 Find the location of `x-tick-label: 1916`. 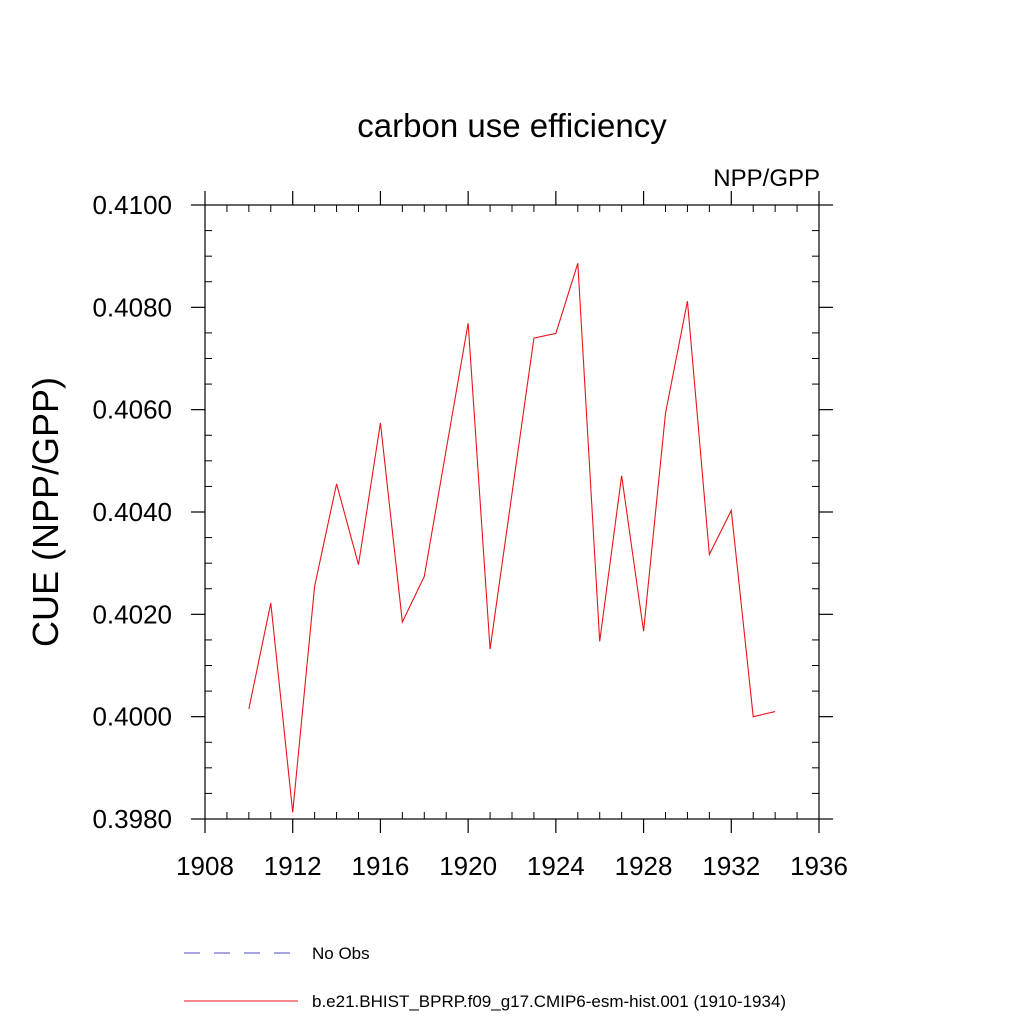

x-tick-label: 1916 is located at coordinates (381, 866).